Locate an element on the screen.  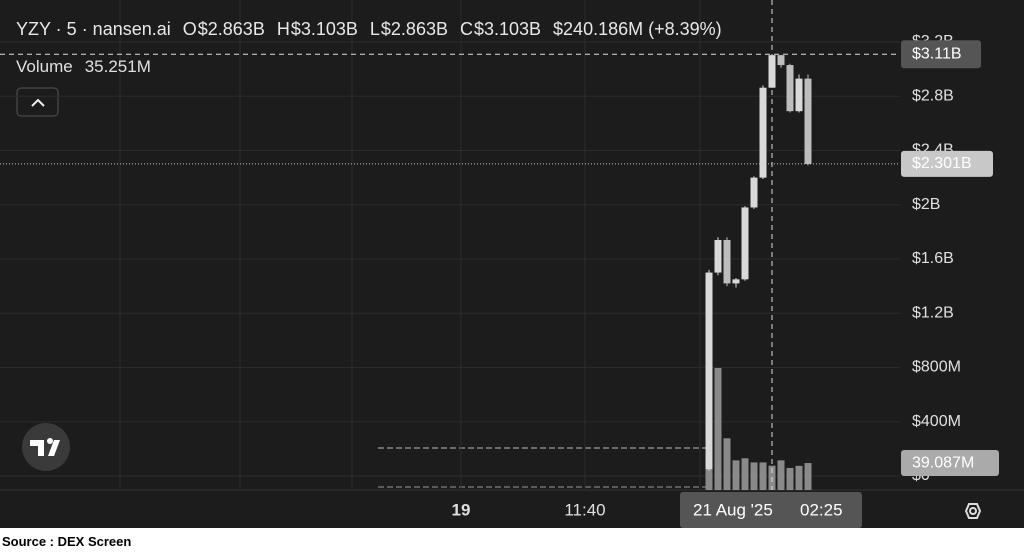
crosshair-price: $3.11B is located at coordinates (937, 53).